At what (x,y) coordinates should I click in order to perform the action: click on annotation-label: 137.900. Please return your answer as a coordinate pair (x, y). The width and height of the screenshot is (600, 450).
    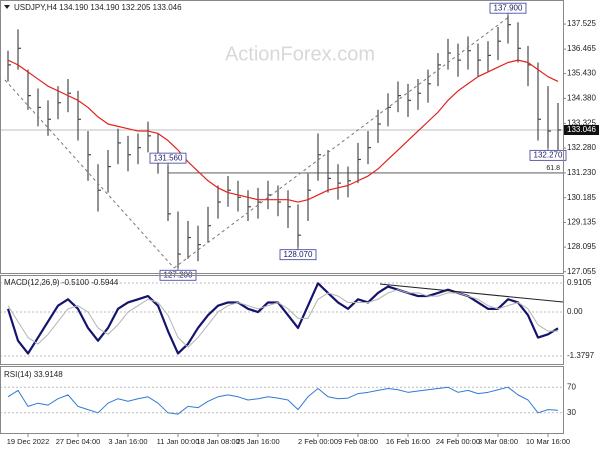
    Looking at the image, I should click on (508, 7).